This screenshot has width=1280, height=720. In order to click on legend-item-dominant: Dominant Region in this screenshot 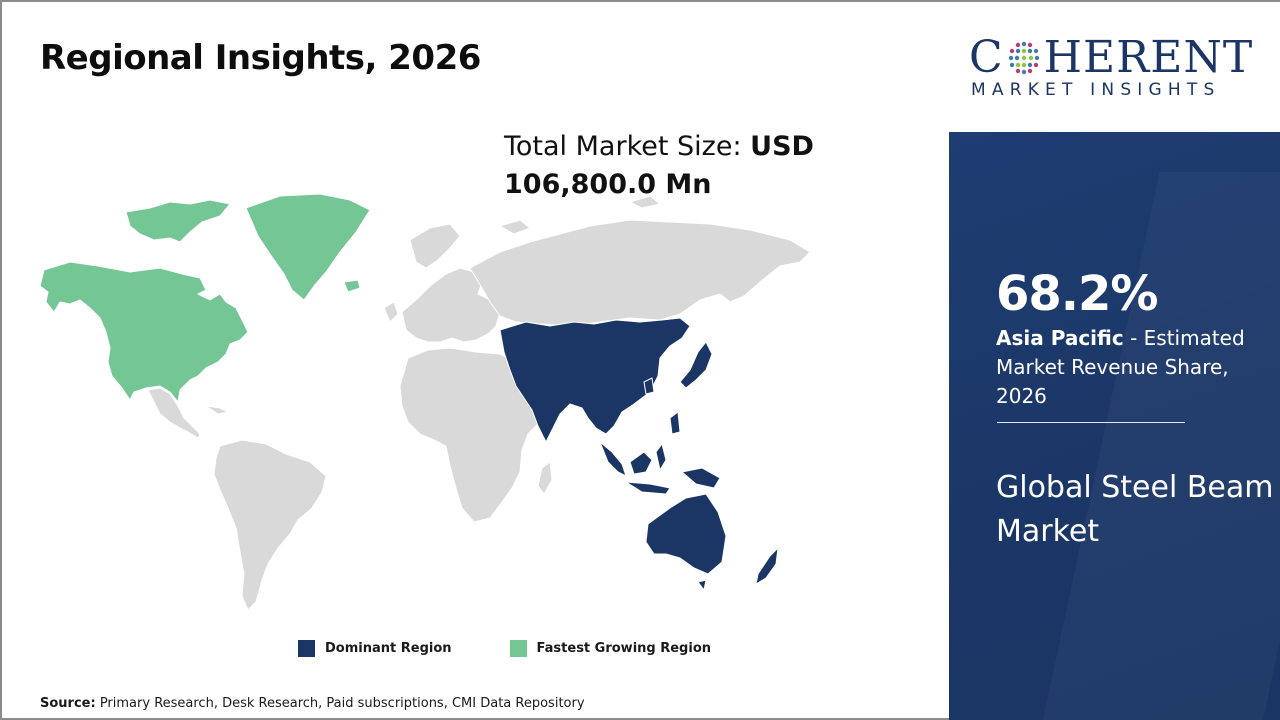, I will do `click(375, 648)`.